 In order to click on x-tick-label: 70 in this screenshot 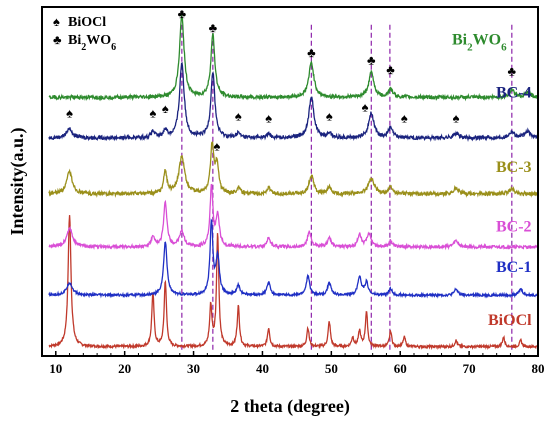, I will do `click(469, 368)`.